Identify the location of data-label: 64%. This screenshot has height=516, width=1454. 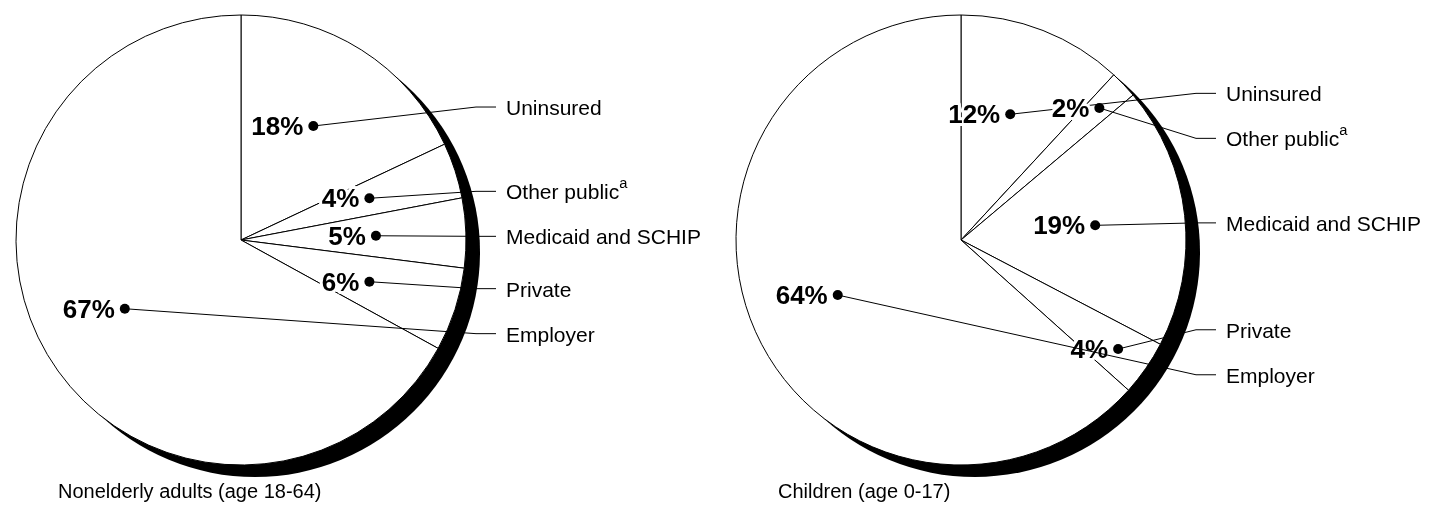
(801, 295).